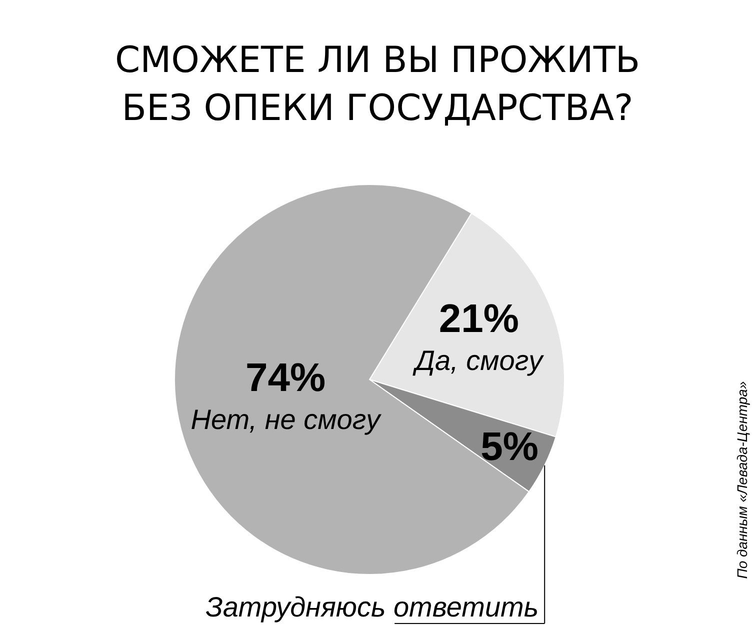 This screenshot has width=755, height=625. What do you see at coordinates (286, 419) in the screenshot?
I see `slice-label: Нет, не смогу` at bounding box center [286, 419].